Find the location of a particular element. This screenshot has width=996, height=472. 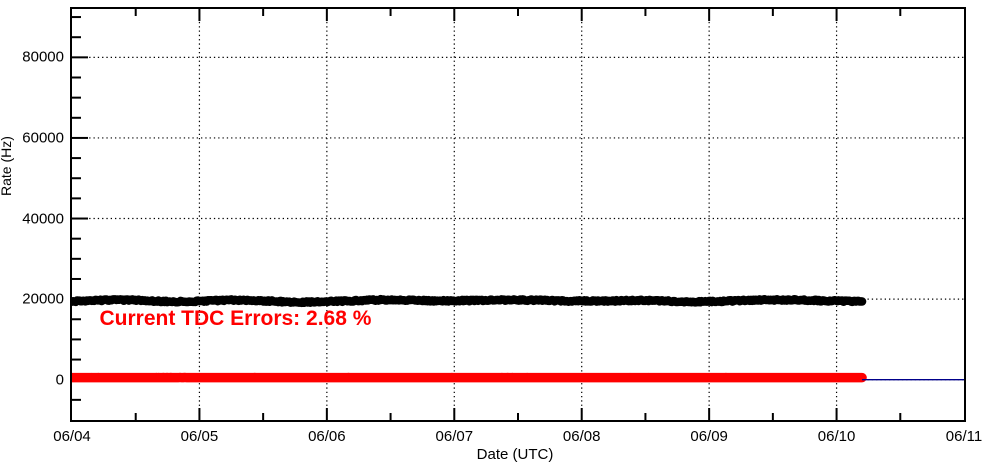

x-tick-label: 06/11 is located at coordinates (964, 436).